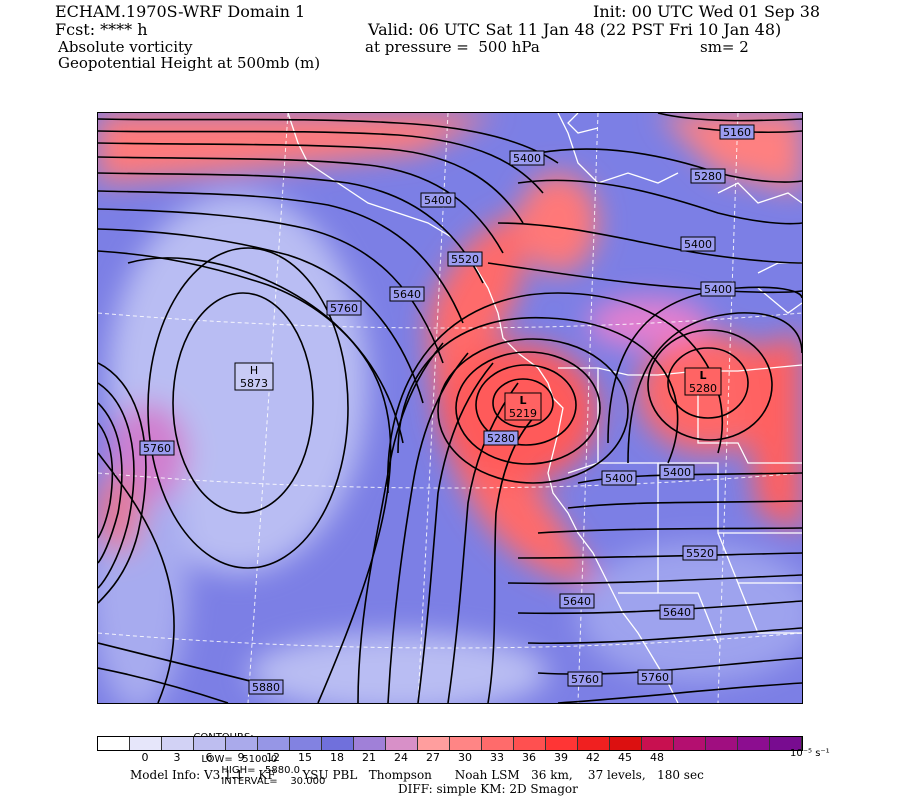  I want to click on high-center: H 5873, so click(254, 376).